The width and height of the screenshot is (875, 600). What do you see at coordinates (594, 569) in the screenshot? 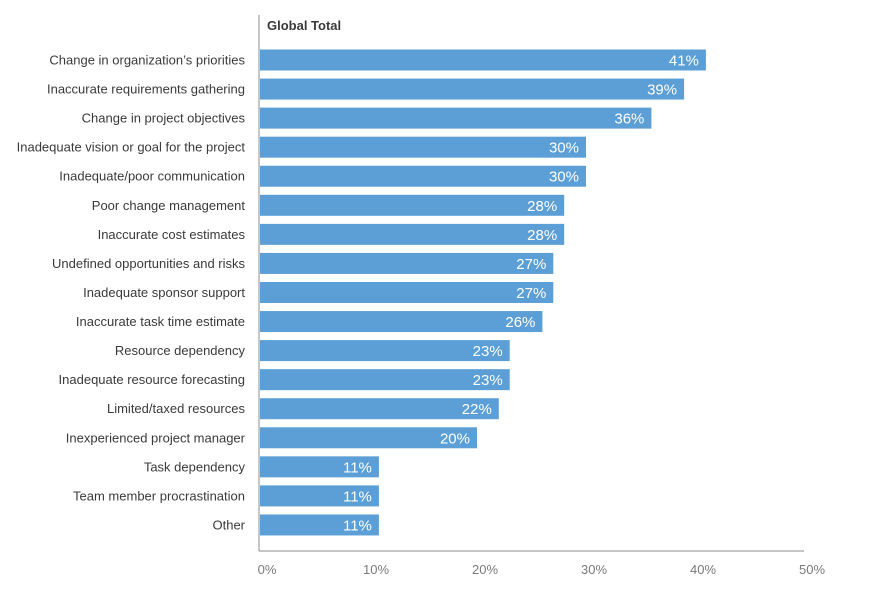
I see `x-tick-label: 30%` at bounding box center [594, 569].